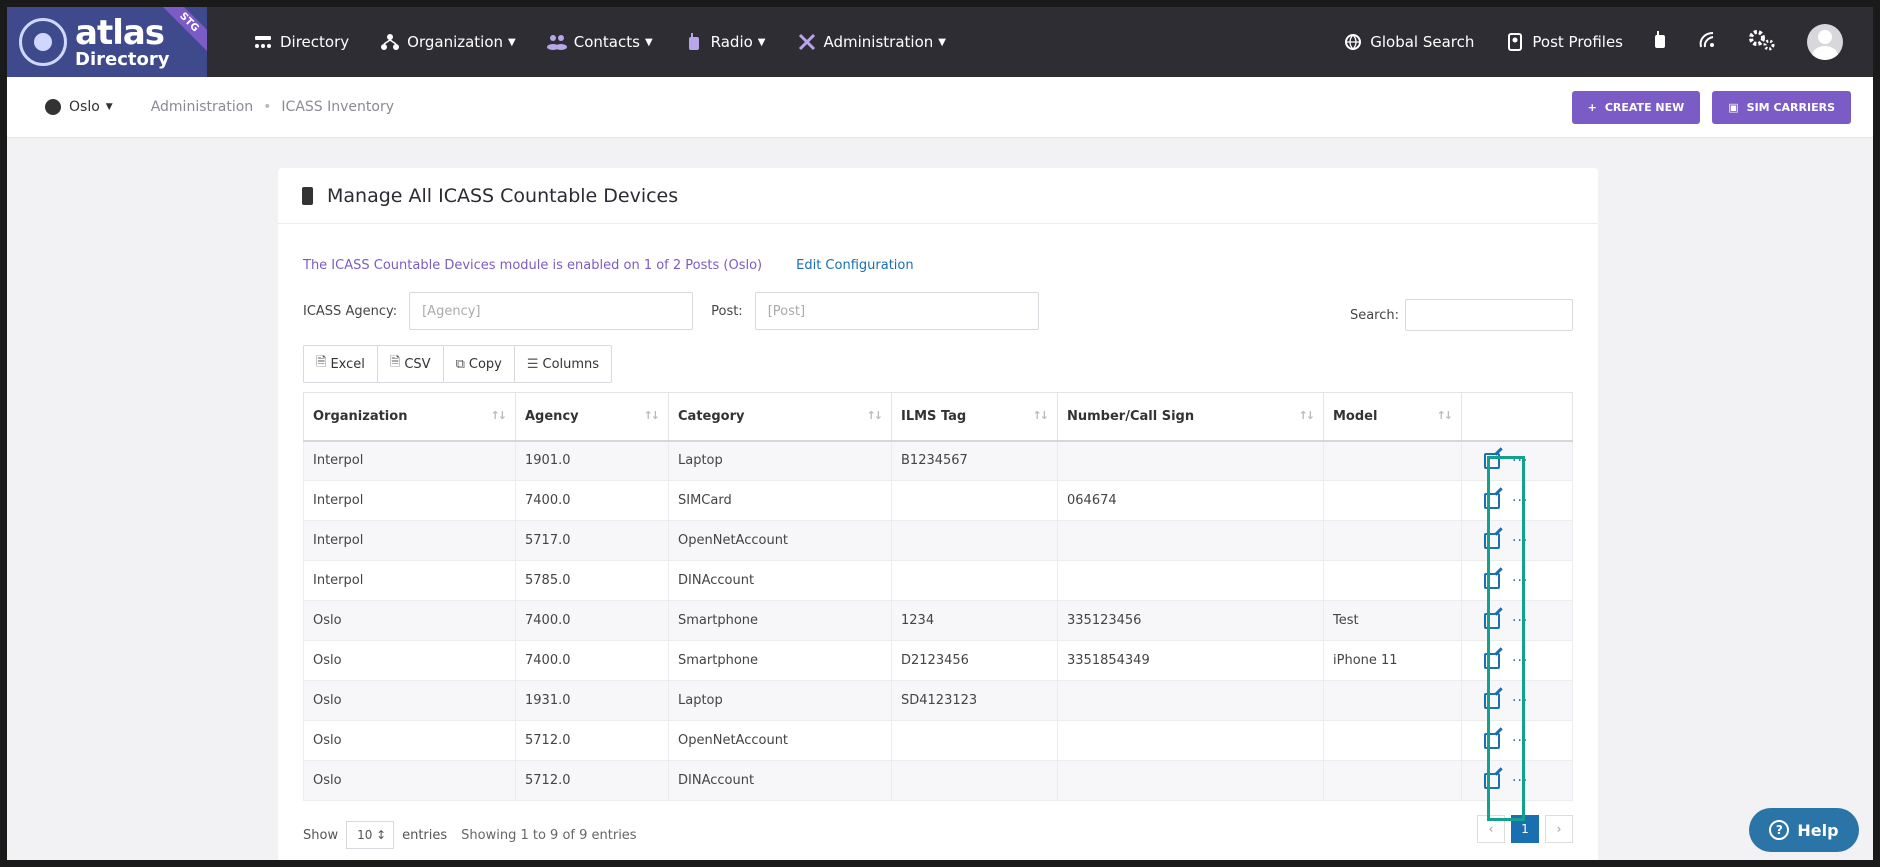  I want to click on sim-card-icon: ▣, so click(1733, 107).